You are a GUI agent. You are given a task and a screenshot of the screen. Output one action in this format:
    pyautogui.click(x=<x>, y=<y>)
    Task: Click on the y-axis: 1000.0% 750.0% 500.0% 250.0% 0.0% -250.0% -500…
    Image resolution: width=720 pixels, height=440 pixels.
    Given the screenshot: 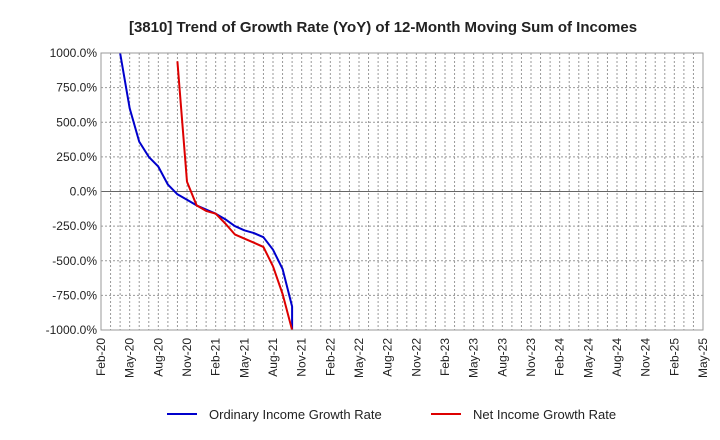 What is the action you would take?
    pyautogui.click(x=72, y=191)
    